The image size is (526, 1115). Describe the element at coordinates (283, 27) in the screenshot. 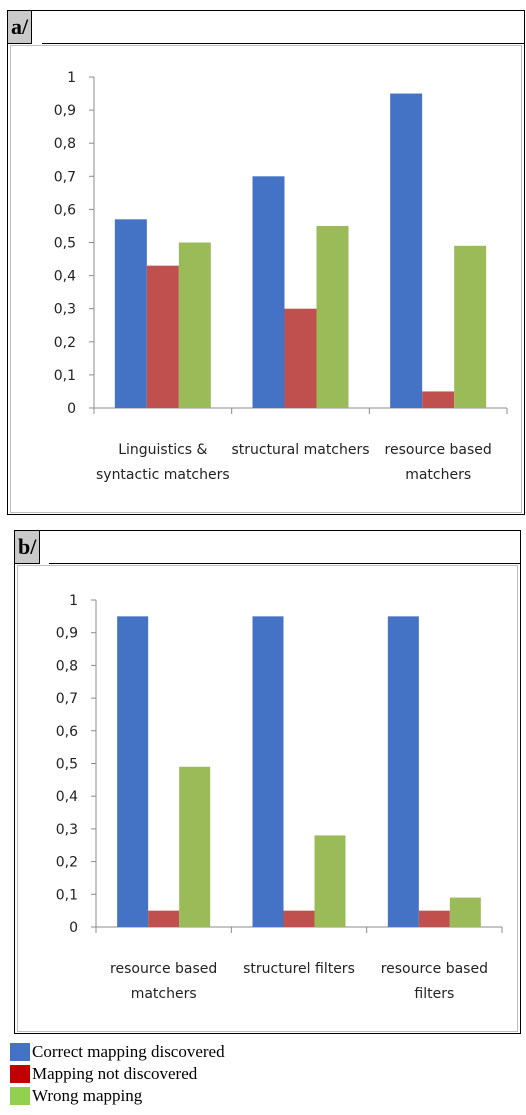

I see `panel-a-header-rule` at that location.